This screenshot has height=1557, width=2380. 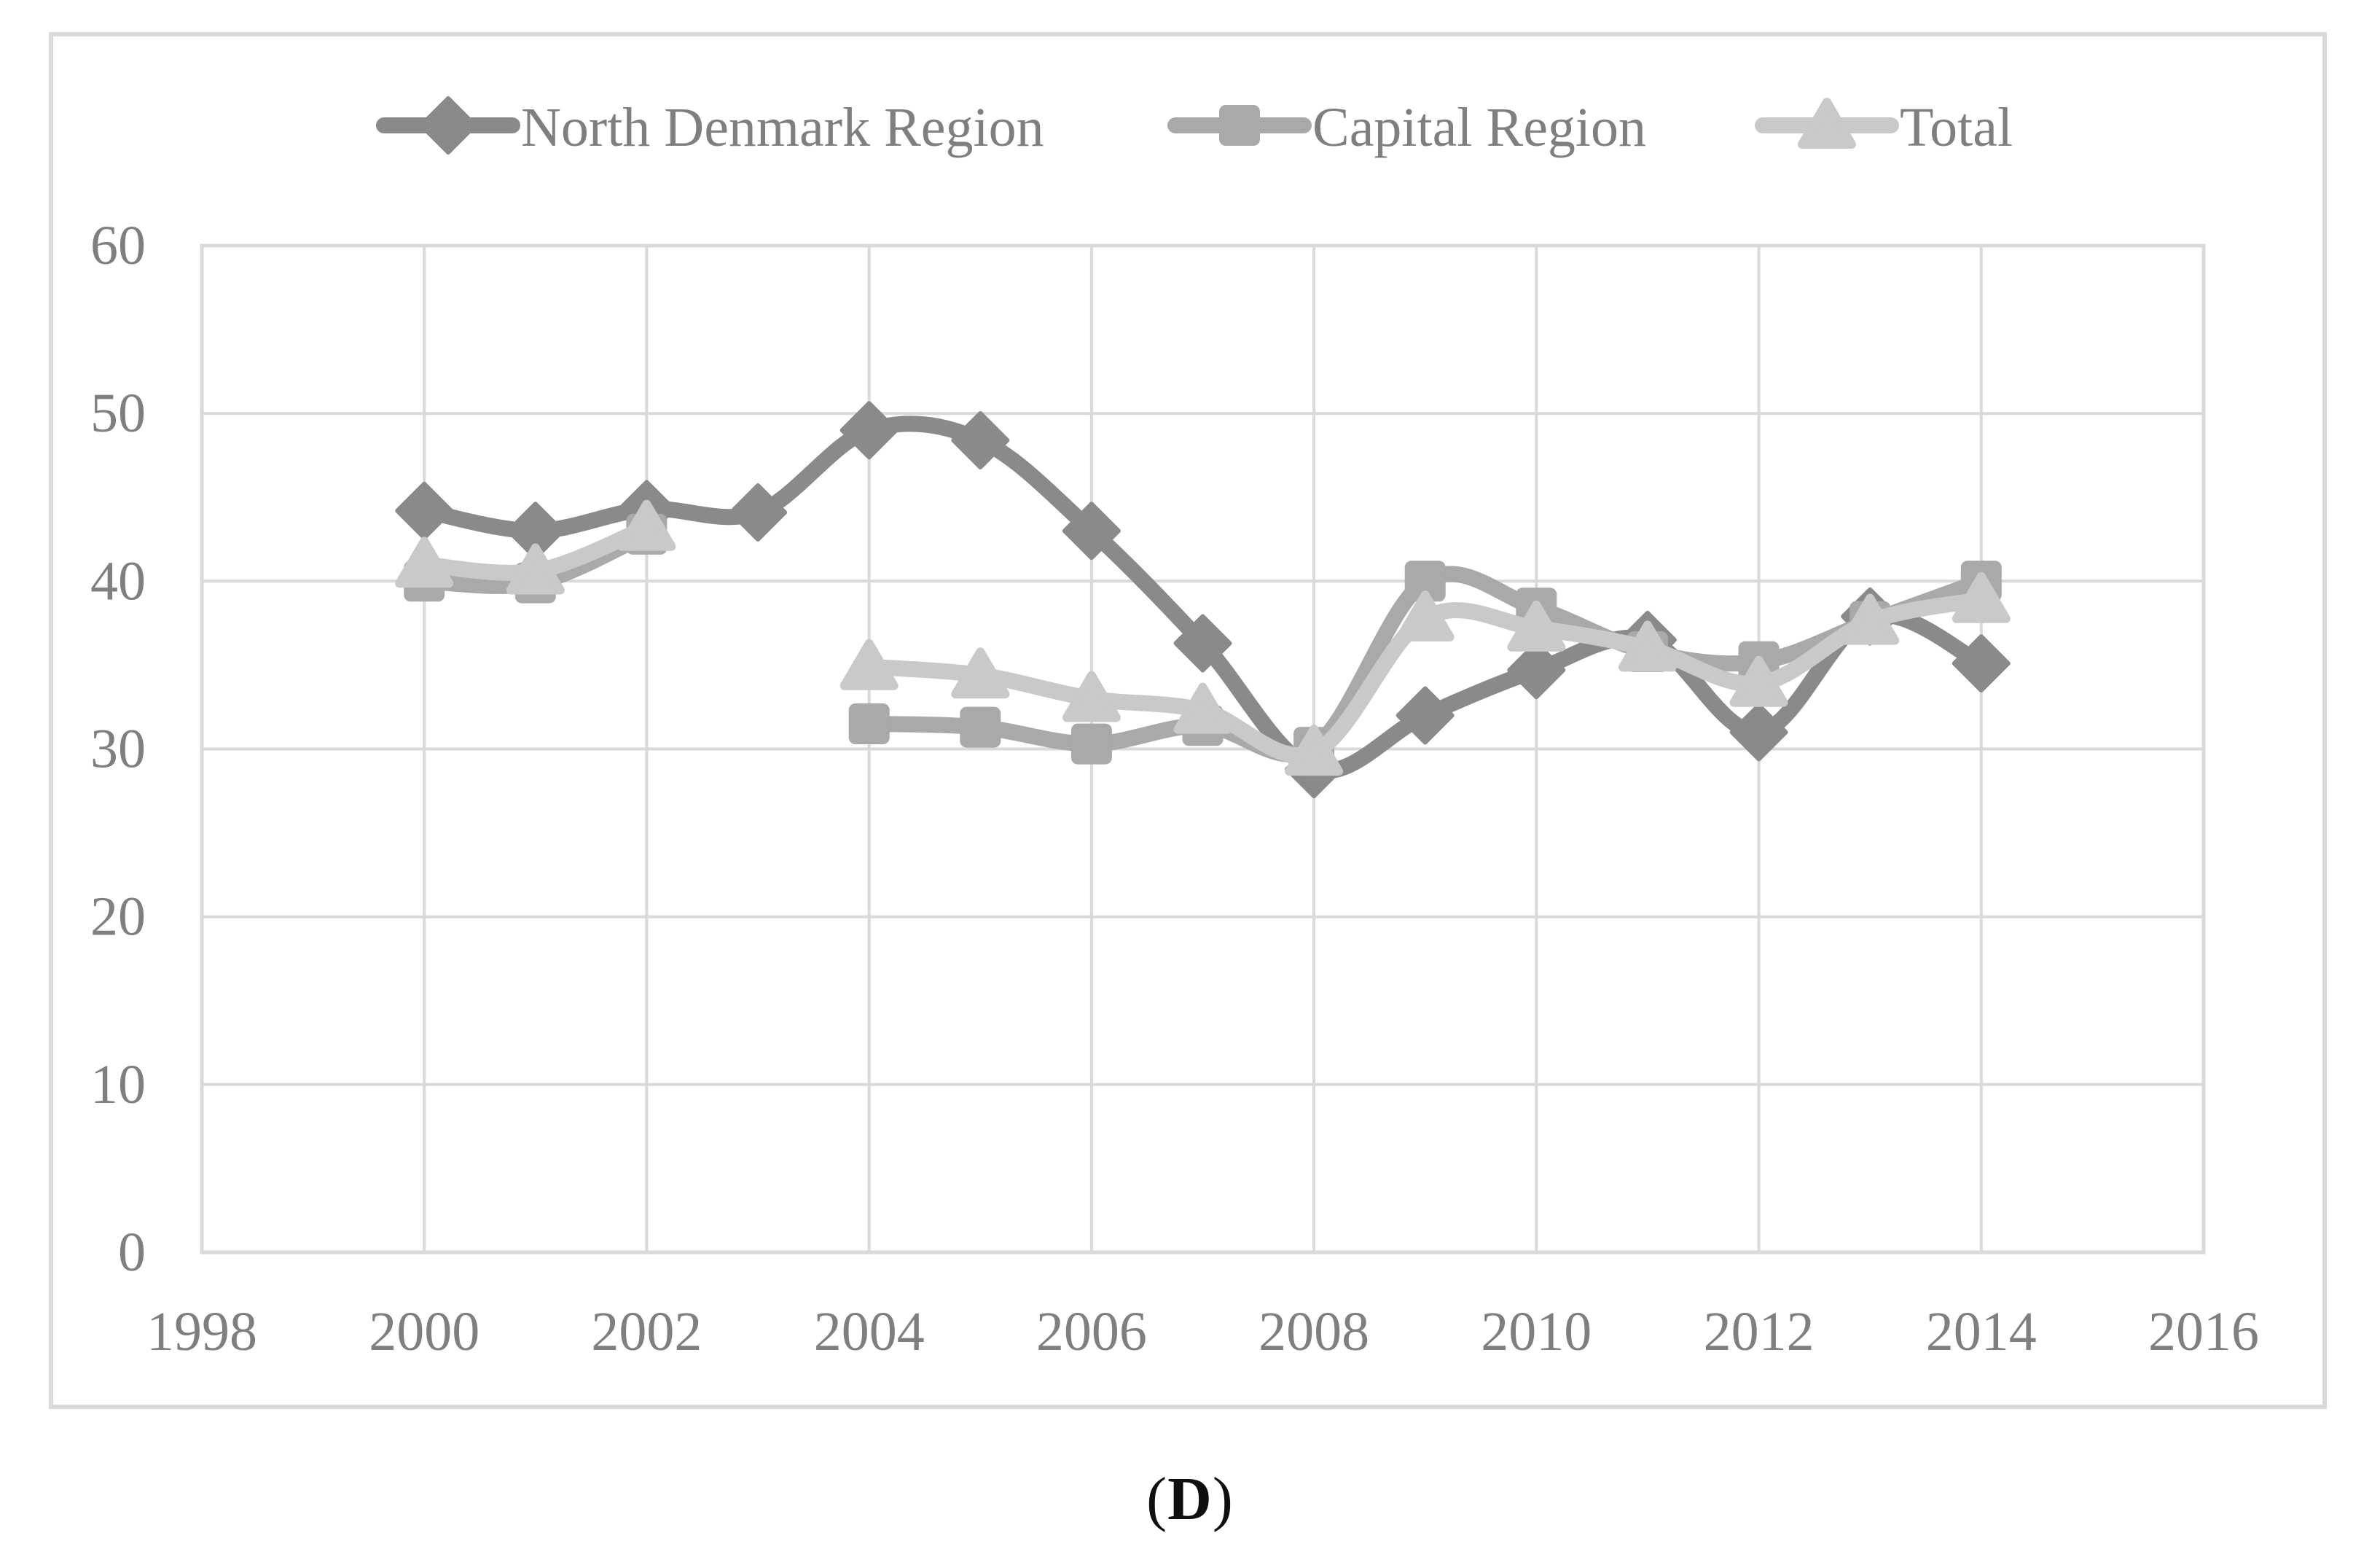 I want to click on y-tick-label-0: 0, so click(x=132, y=1252).